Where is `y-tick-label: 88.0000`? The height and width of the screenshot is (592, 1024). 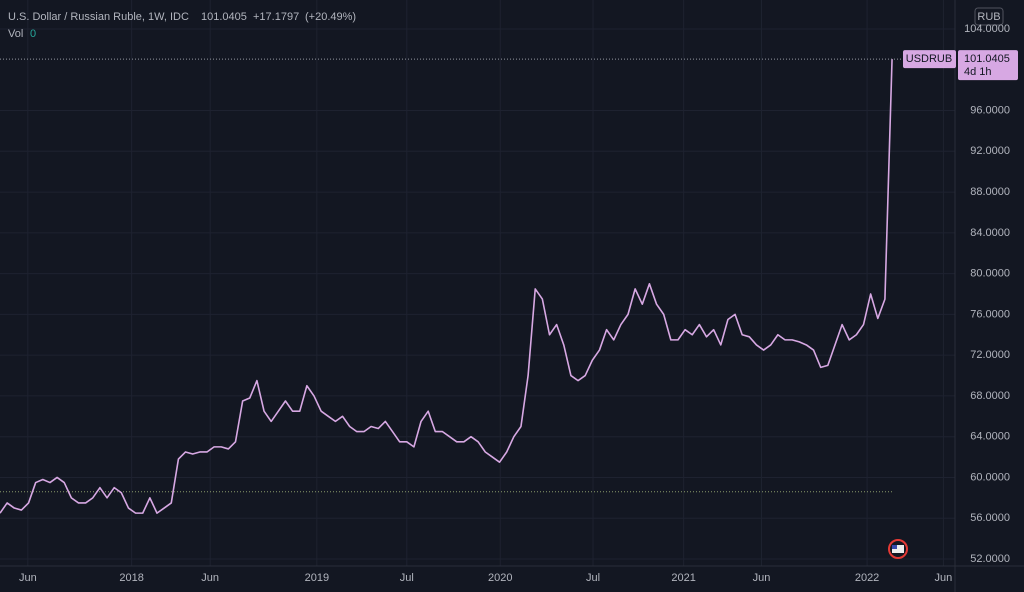
y-tick-label: 88.0000 is located at coordinates (990, 192).